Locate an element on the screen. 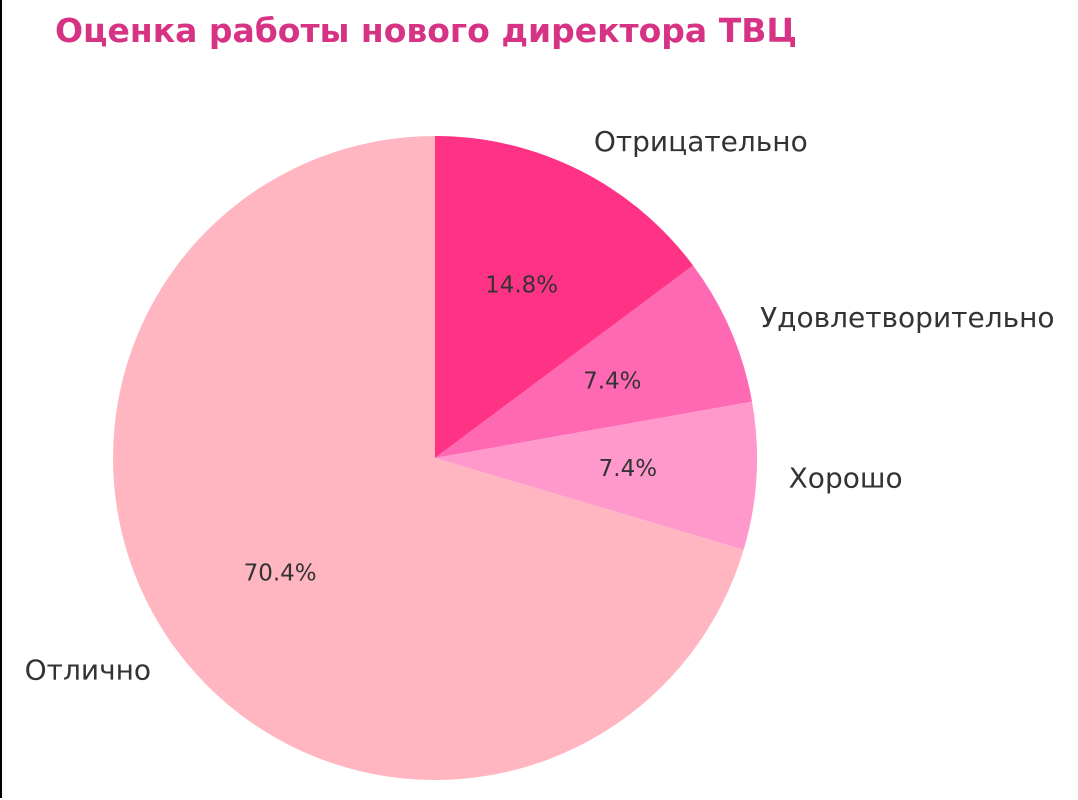 The image size is (1078, 800). category-label-4: Отлично is located at coordinates (88, 669).